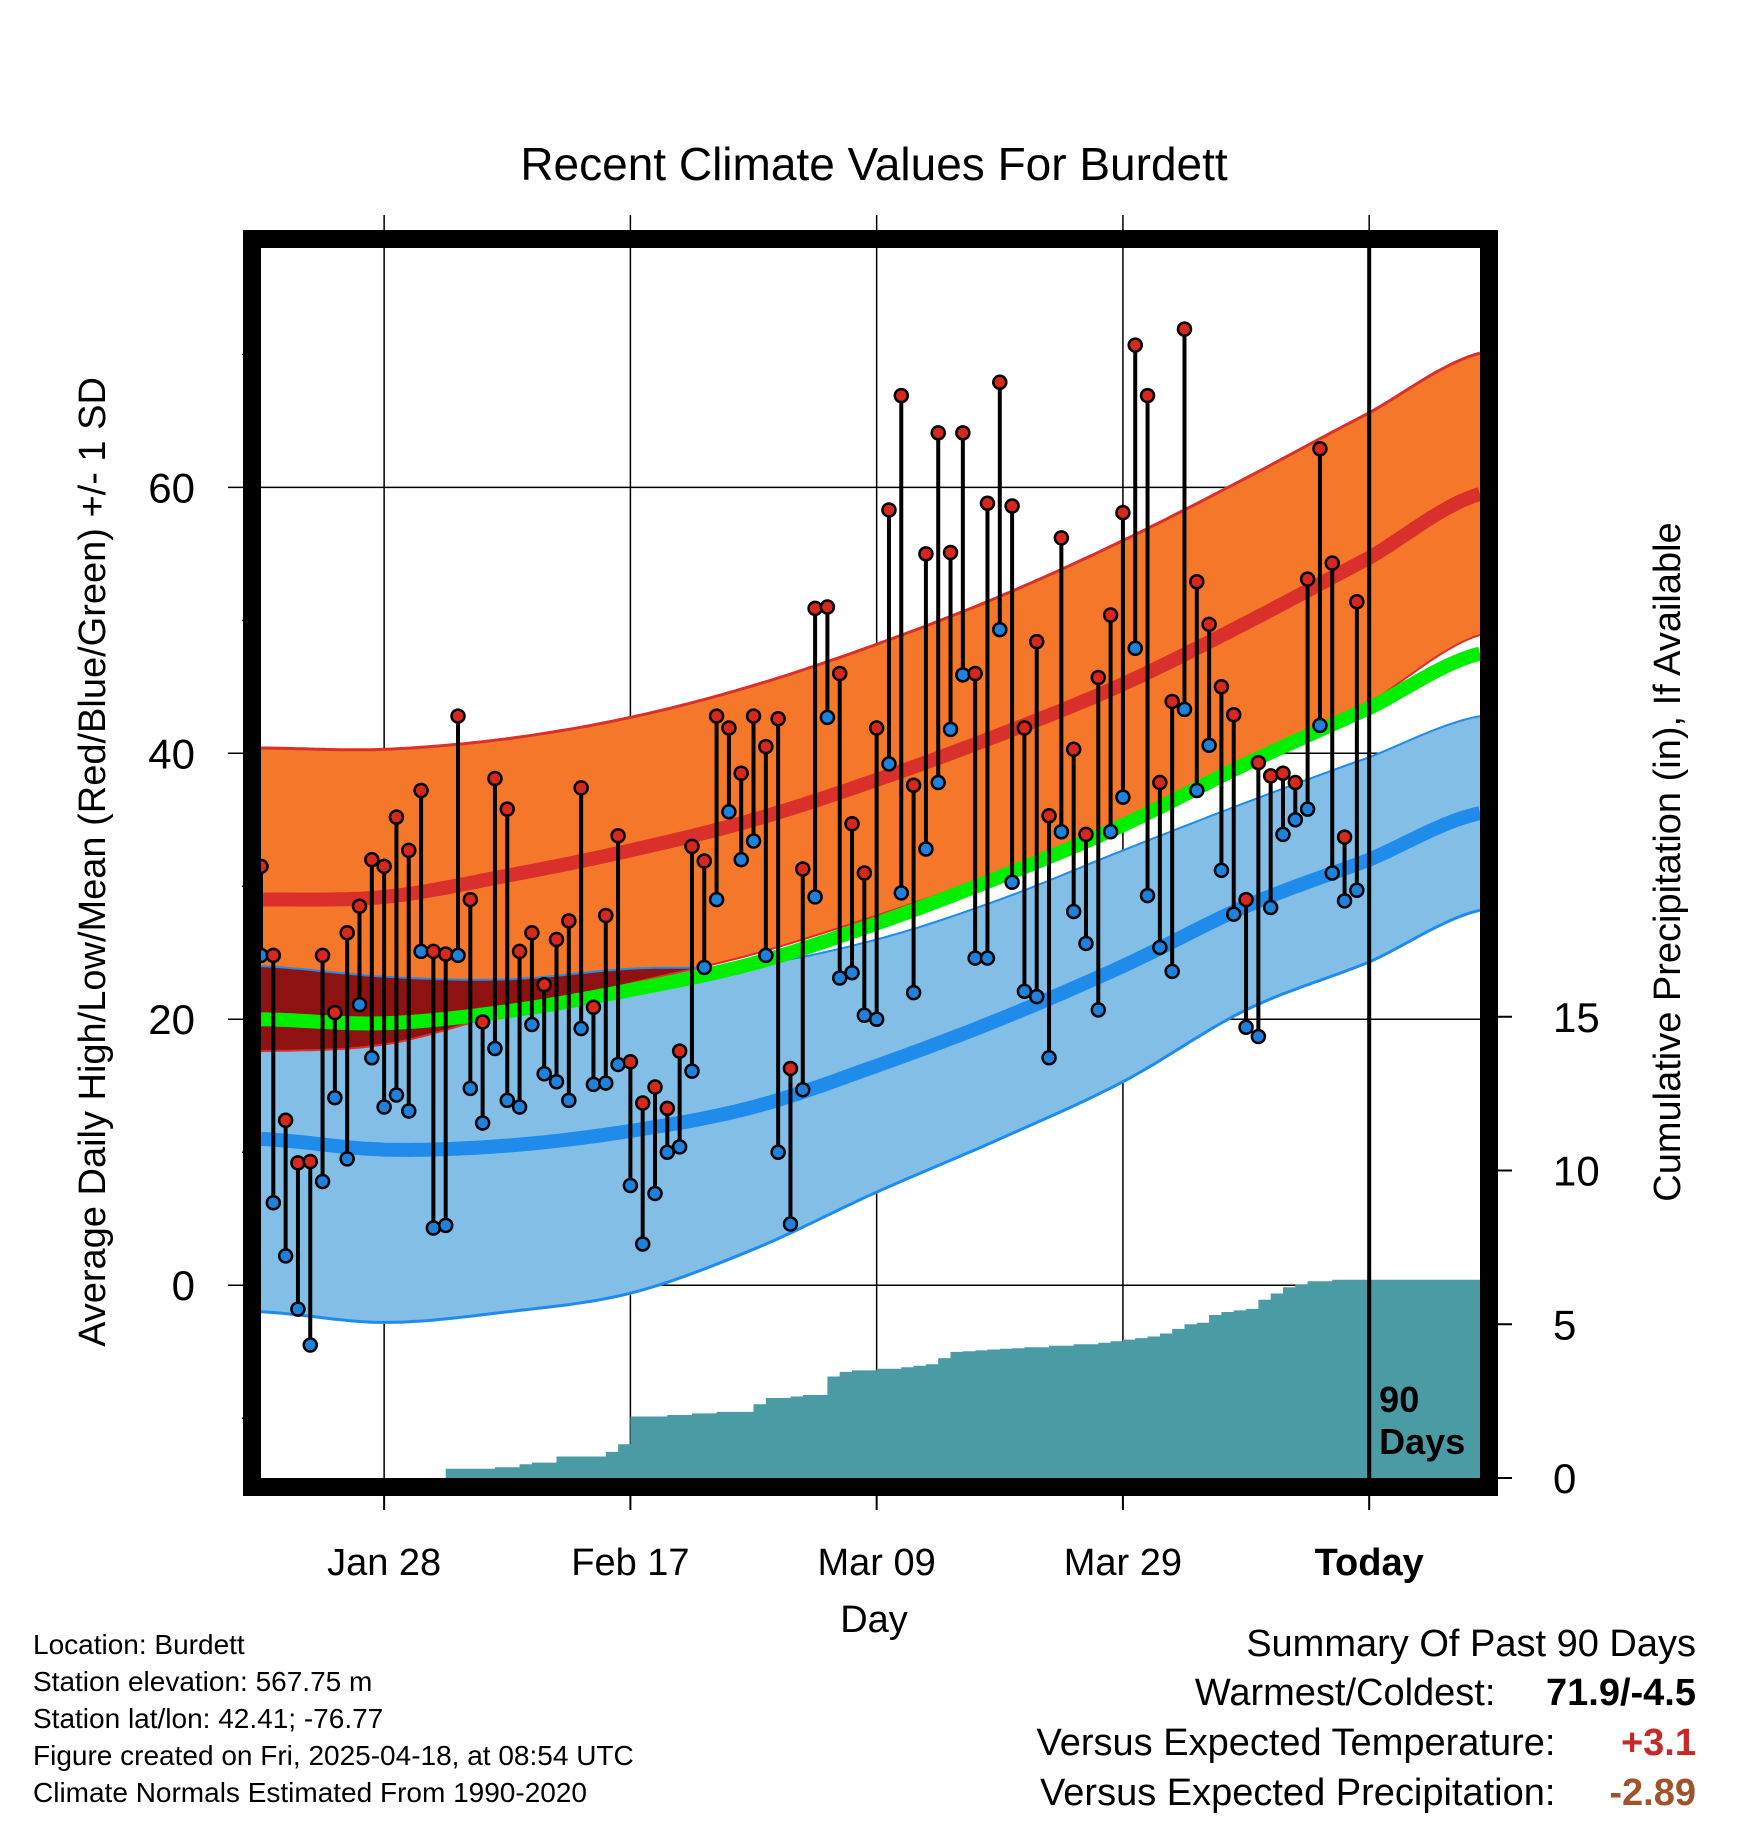  What do you see at coordinates (203, 1681) in the screenshot?
I see `elevation-text: Station elevation: 567.75 m` at bounding box center [203, 1681].